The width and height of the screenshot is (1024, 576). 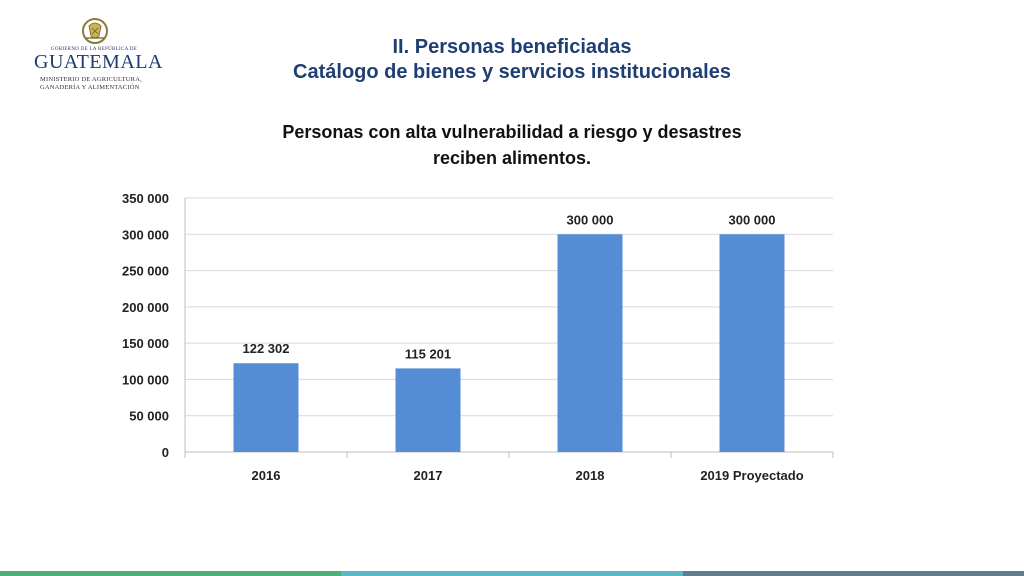 What do you see at coordinates (266, 348) in the screenshot?
I see `data-label: 122 302` at bounding box center [266, 348].